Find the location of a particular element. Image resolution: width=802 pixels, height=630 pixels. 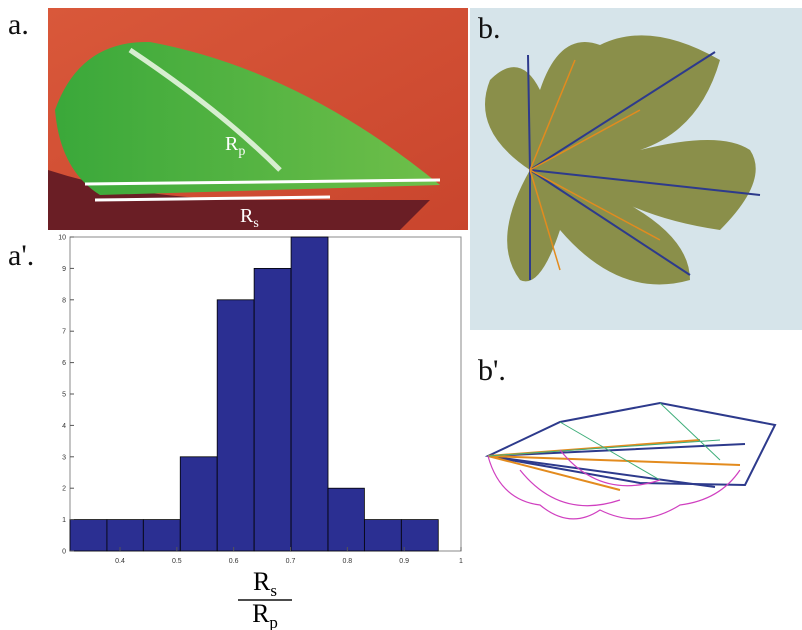

y-tick-label: 0 is located at coordinates (64, 552).